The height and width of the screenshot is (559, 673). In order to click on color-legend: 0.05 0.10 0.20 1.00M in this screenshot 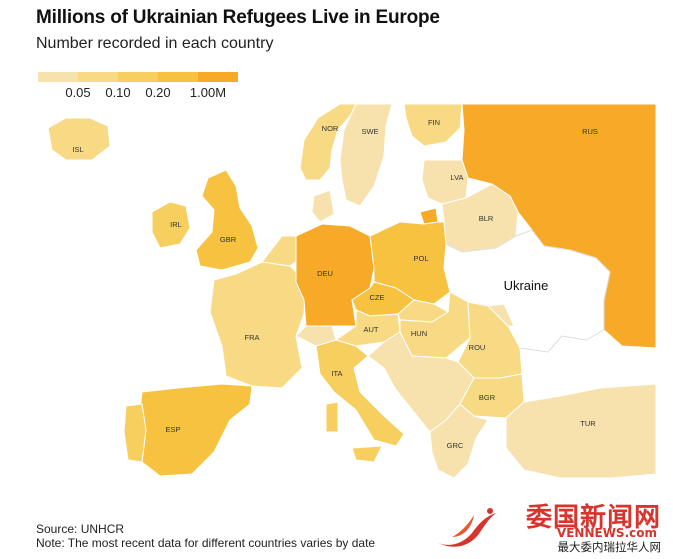, I will do `click(138, 86)`.